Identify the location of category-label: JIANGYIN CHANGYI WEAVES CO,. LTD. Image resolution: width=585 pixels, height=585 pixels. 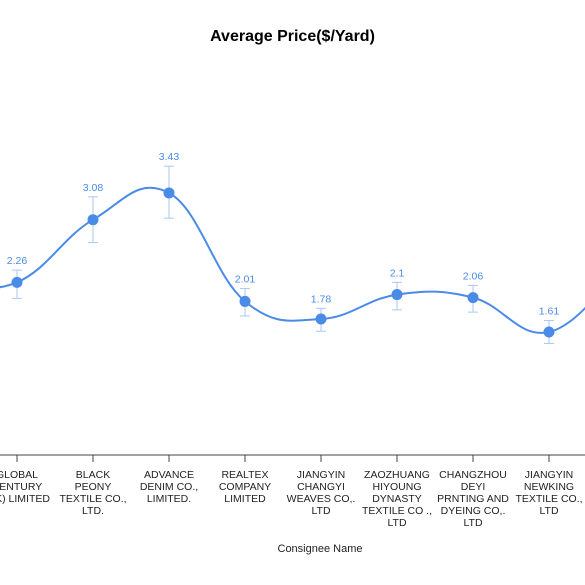
(321, 493).